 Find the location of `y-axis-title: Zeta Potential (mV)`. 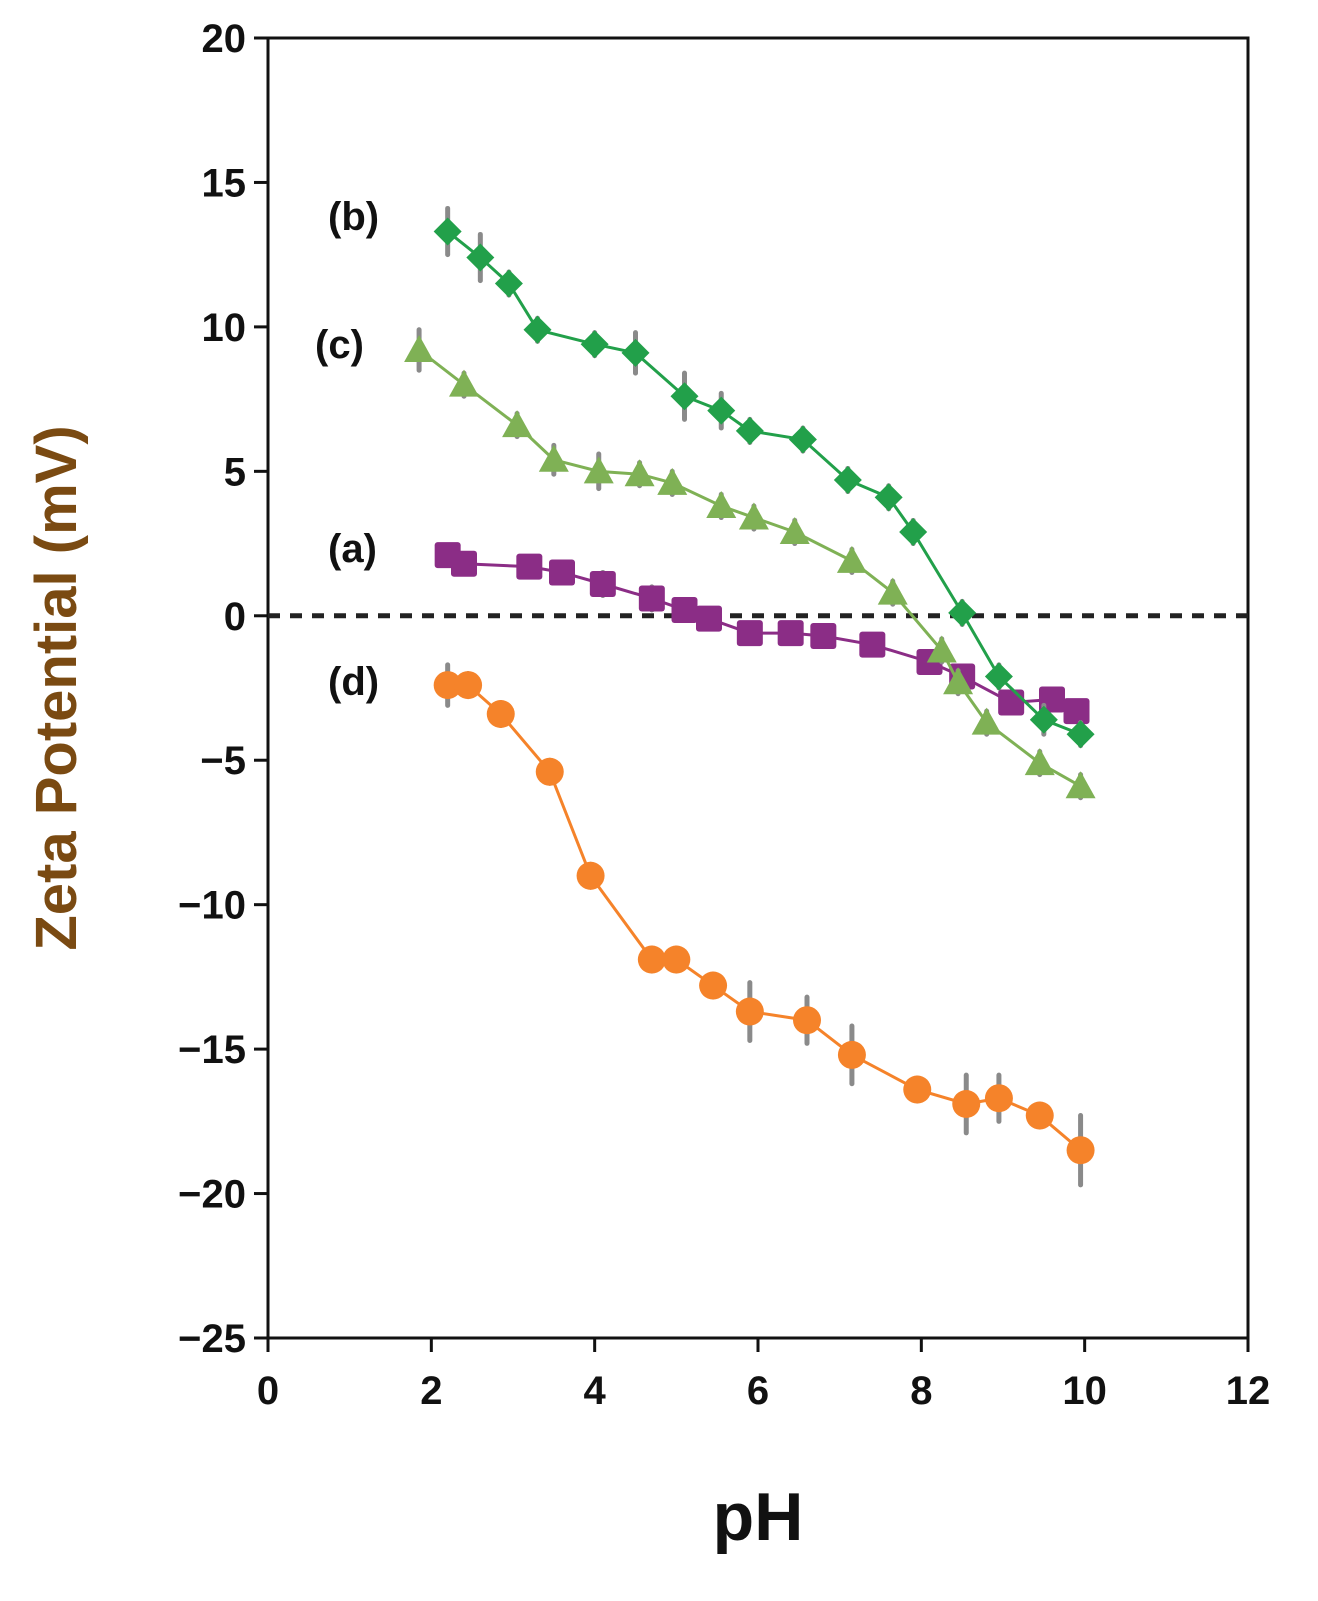

y-axis-title: Zeta Potential (mV) is located at coordinates (56, 687).